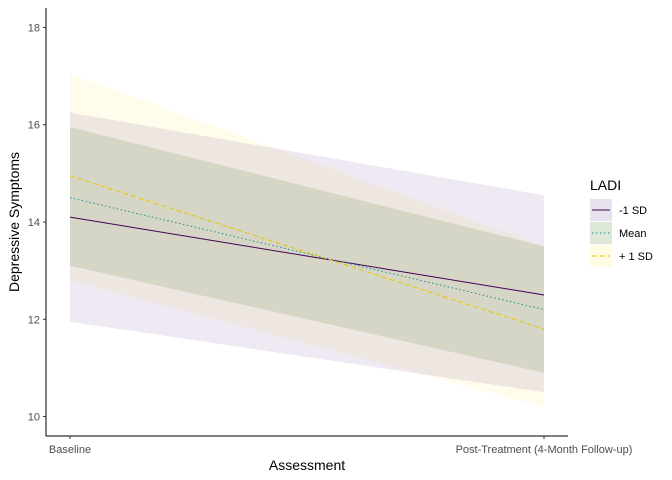 The width and height of the screenshot is (672, 480). I want to click on series-line-minus-1-sd, so click(307, 256).